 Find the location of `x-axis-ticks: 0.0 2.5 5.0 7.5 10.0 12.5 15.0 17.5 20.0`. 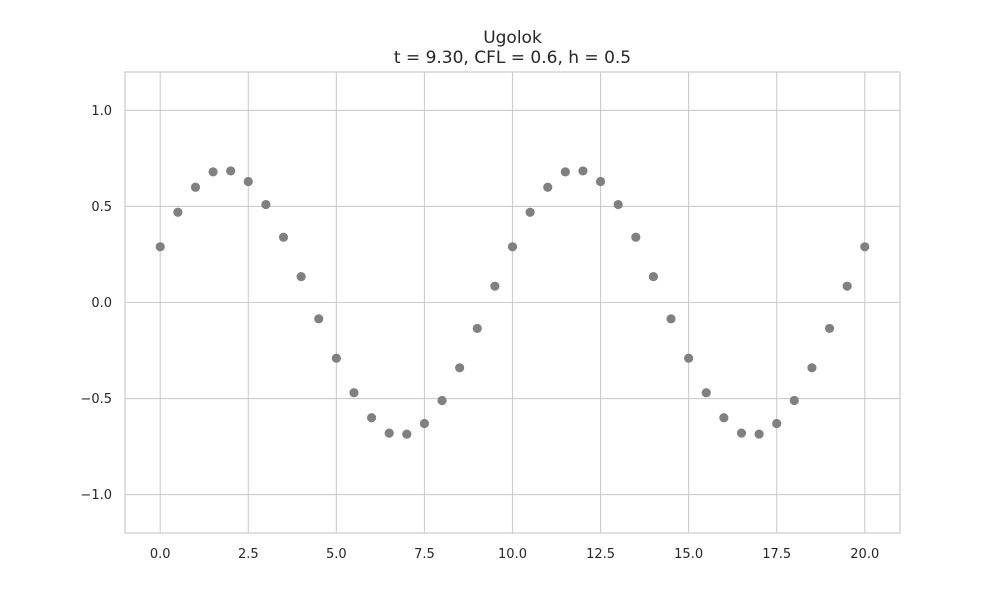

x-axis-ticks: 0.0 2.5 5.0 7.5 10.0 12.5 15.0 17.5 20.0 is located at coordinates (514, 554).